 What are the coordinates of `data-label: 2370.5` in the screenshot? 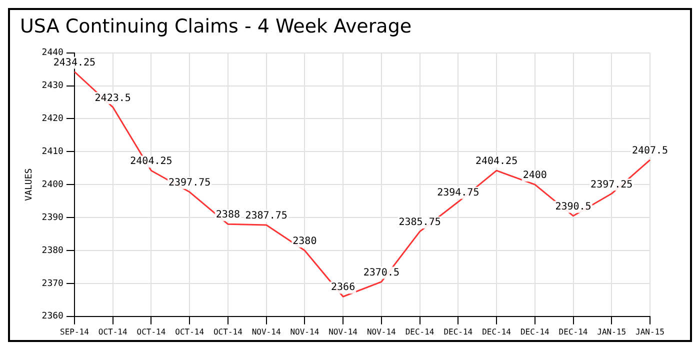 It's located at (381, 272).